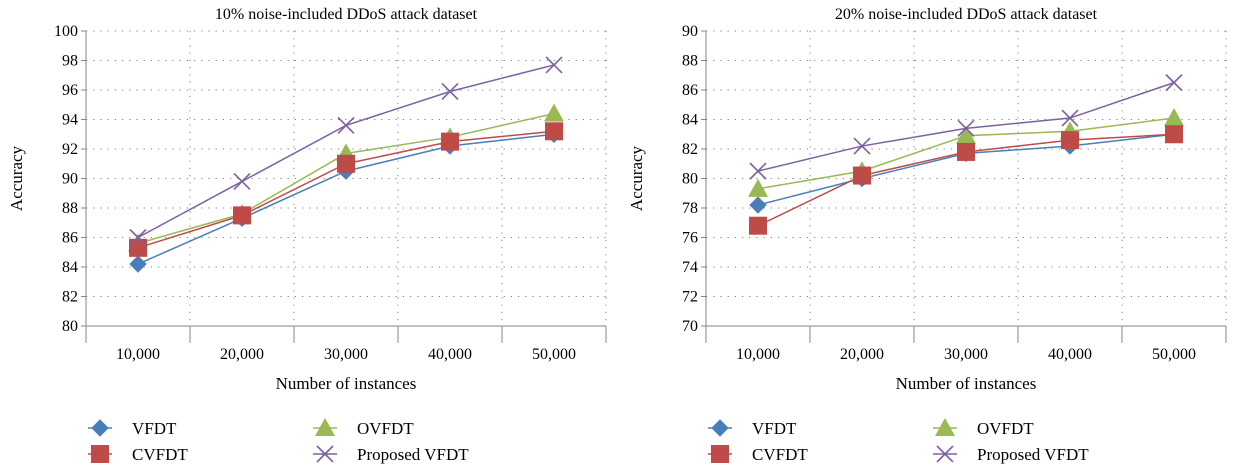 The image size is (1239, 473). Describe the element at coordinates (690, 149) in the screenshot. I see `chart2-y-tick-label: 82` at that location.